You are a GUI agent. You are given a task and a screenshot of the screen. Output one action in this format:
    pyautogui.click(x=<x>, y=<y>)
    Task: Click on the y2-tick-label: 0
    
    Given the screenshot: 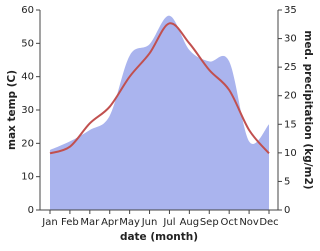 What is the action you would take?
    pyautogui.click(x=287, y=210)
    